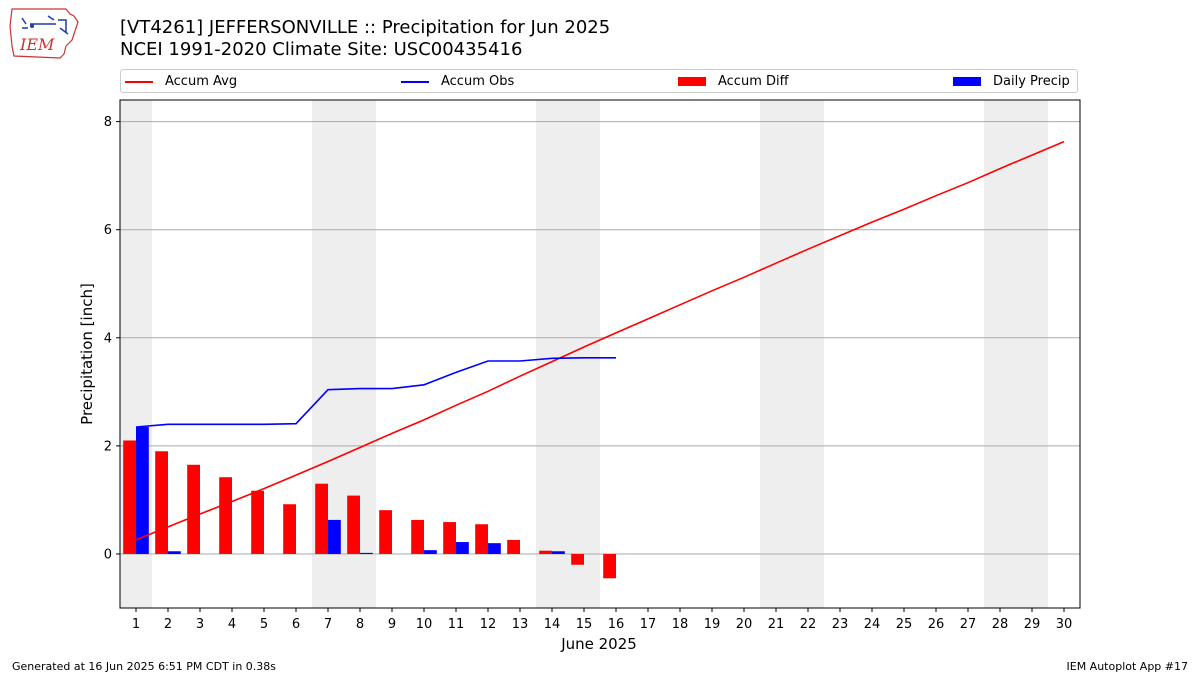 This screenshot has height=675, width=1200. Describe the element at coordinates (108, 230) in the screenshot. I see `y-tick-label: 6` at that location.